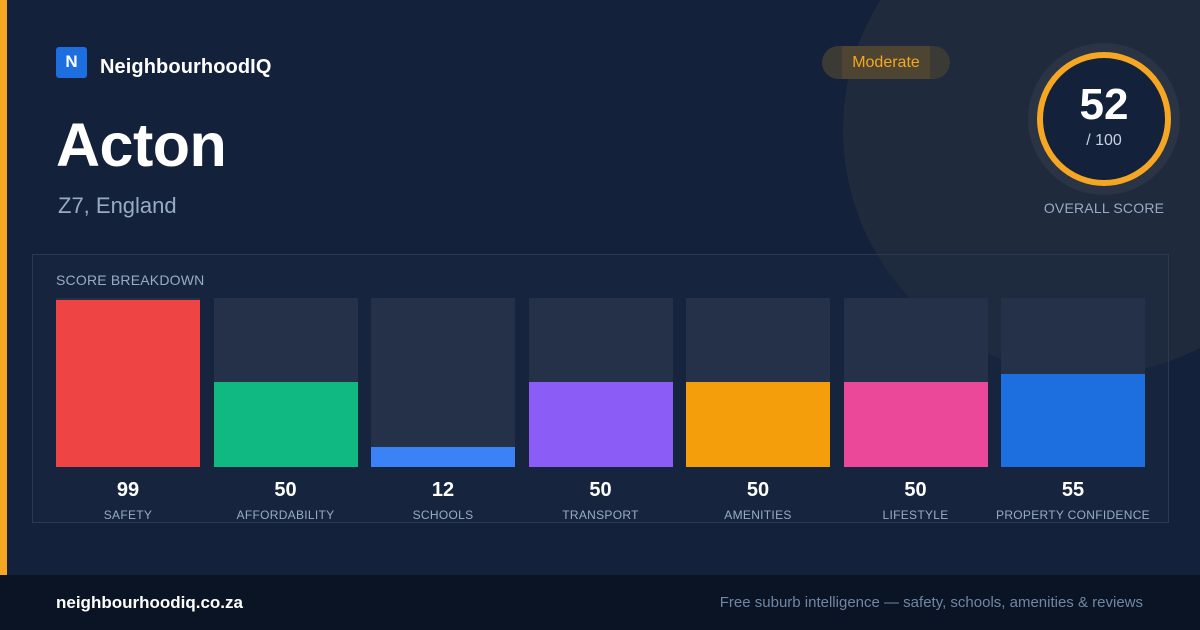 This screenshot has width=1200, height=630. I want to click on score-bar-transport: 50 TRANSPORT, so click(600, 389).